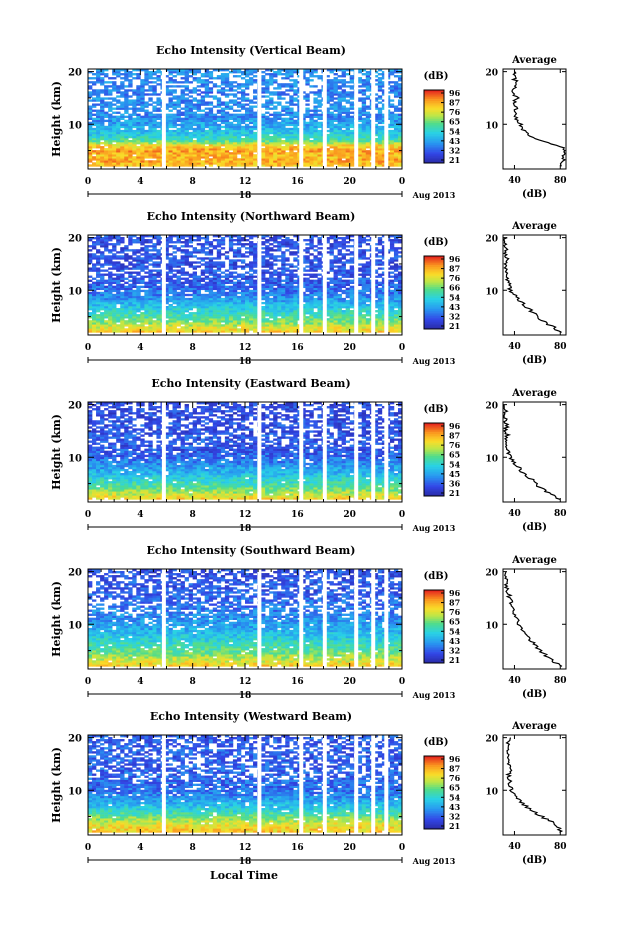 The image size is (620, 929). I want to click on average-profile-line, so click(538, 119).